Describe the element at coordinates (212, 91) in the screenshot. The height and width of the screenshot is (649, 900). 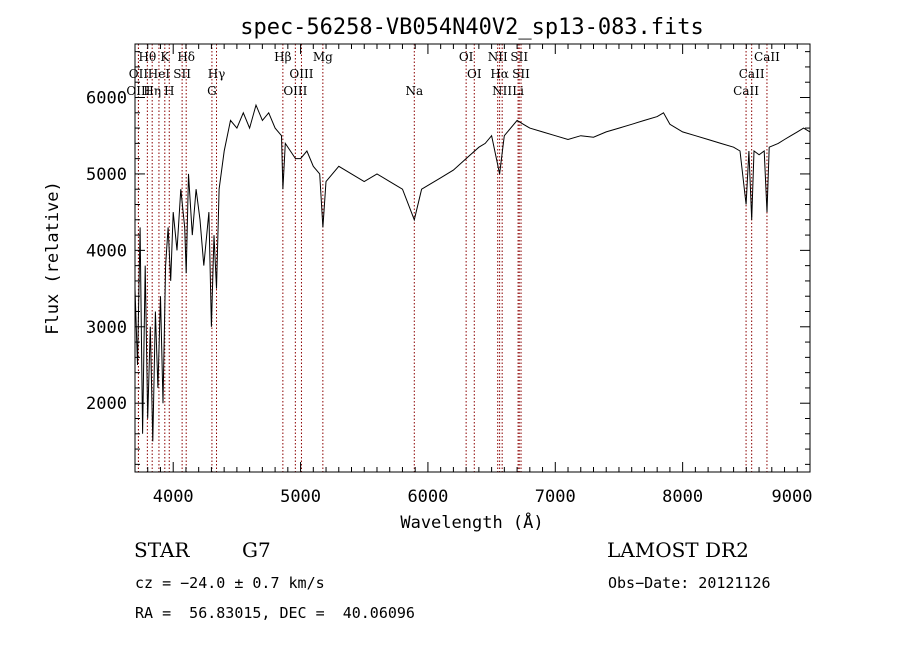
I see `spectral-line-label: G` at that location.